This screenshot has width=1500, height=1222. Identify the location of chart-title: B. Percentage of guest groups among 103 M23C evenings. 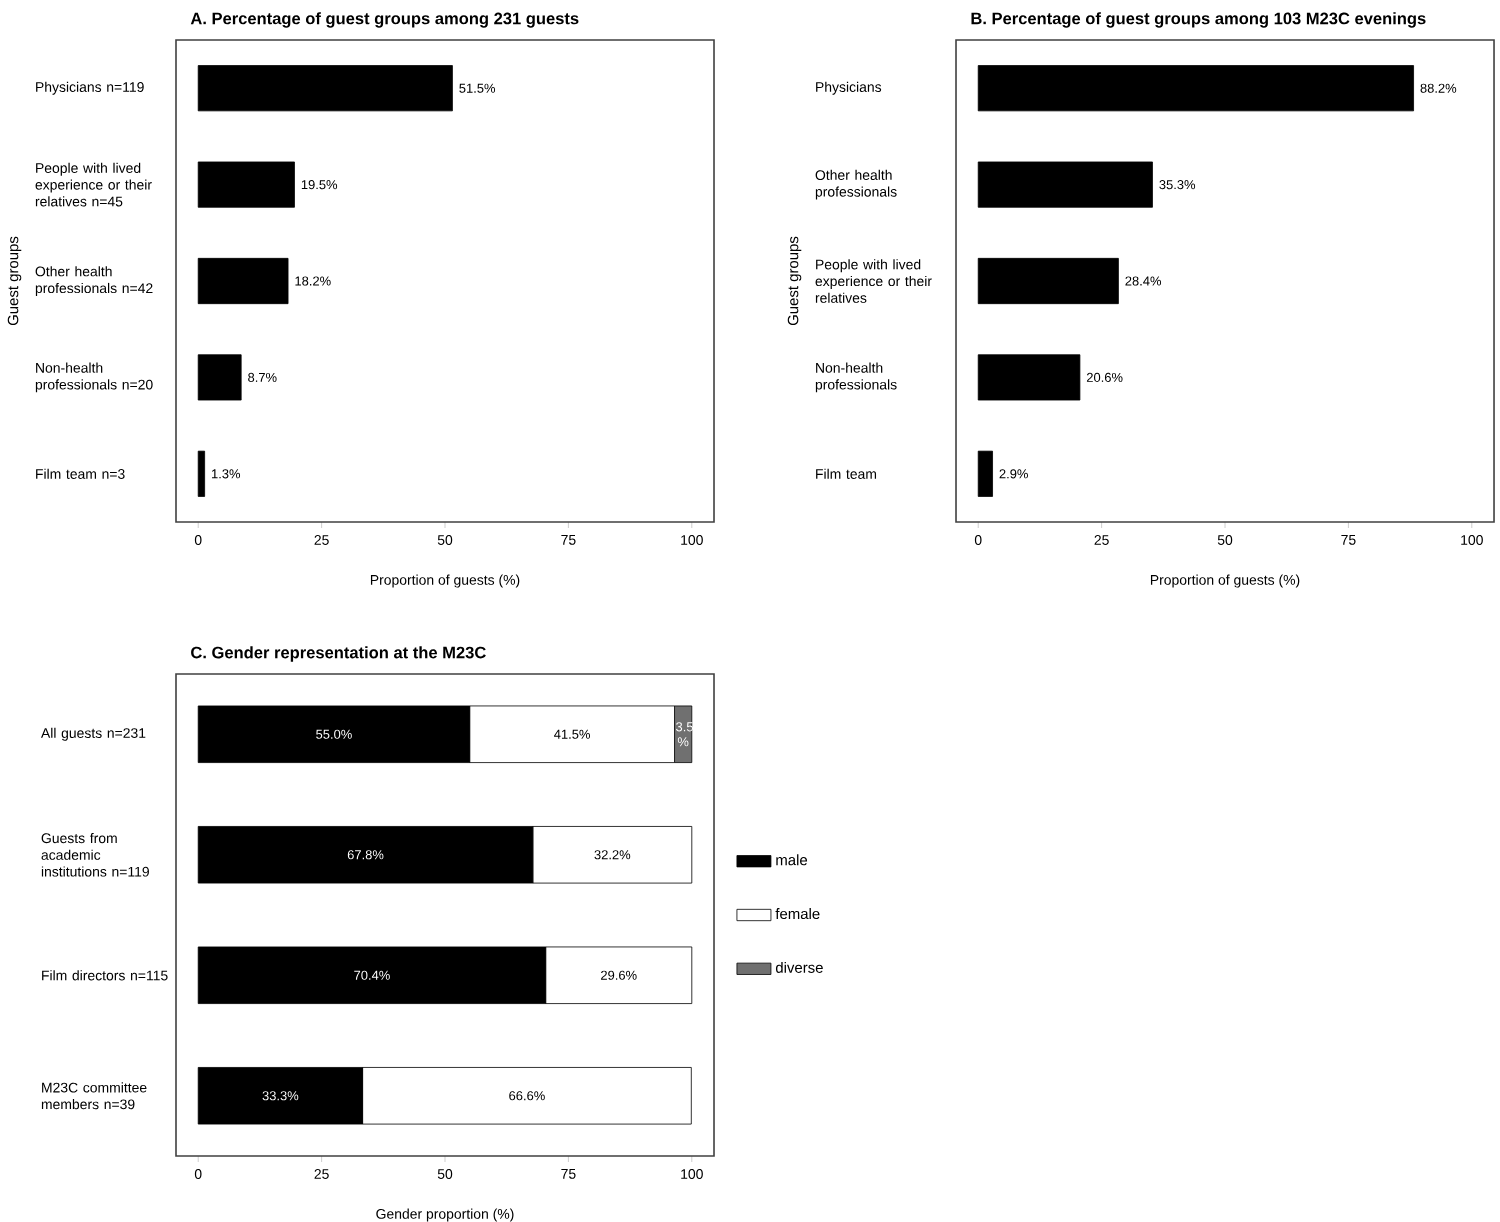
(1198, 20).